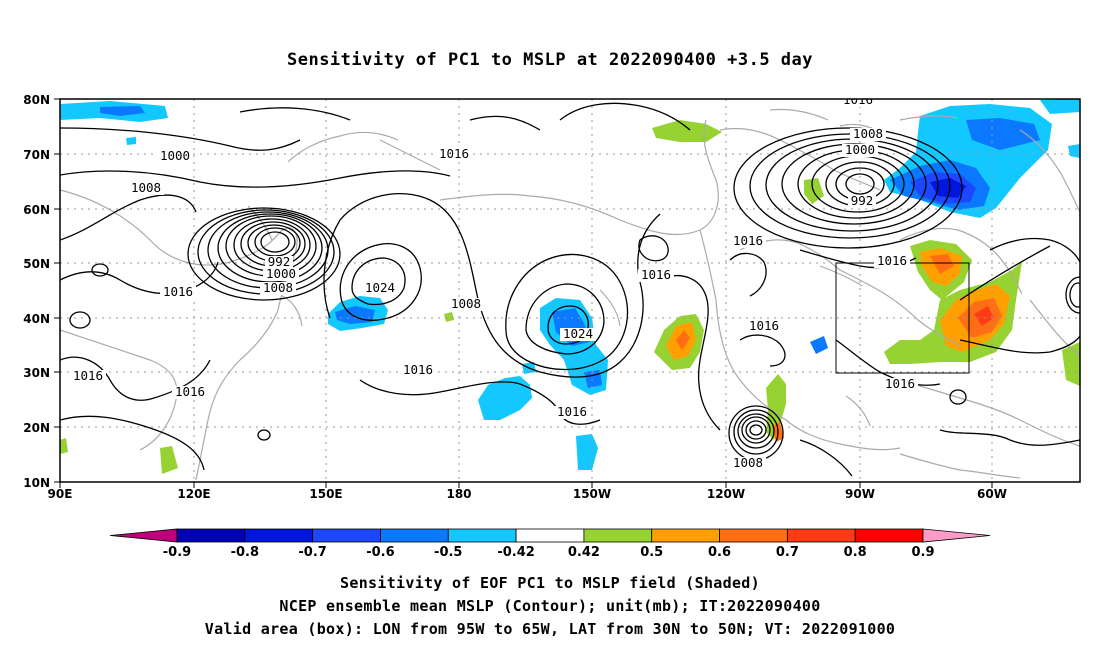 The width and height of the screenshot is (1100, 650). I want to click on lon-label: 120W, so click(726, 494).